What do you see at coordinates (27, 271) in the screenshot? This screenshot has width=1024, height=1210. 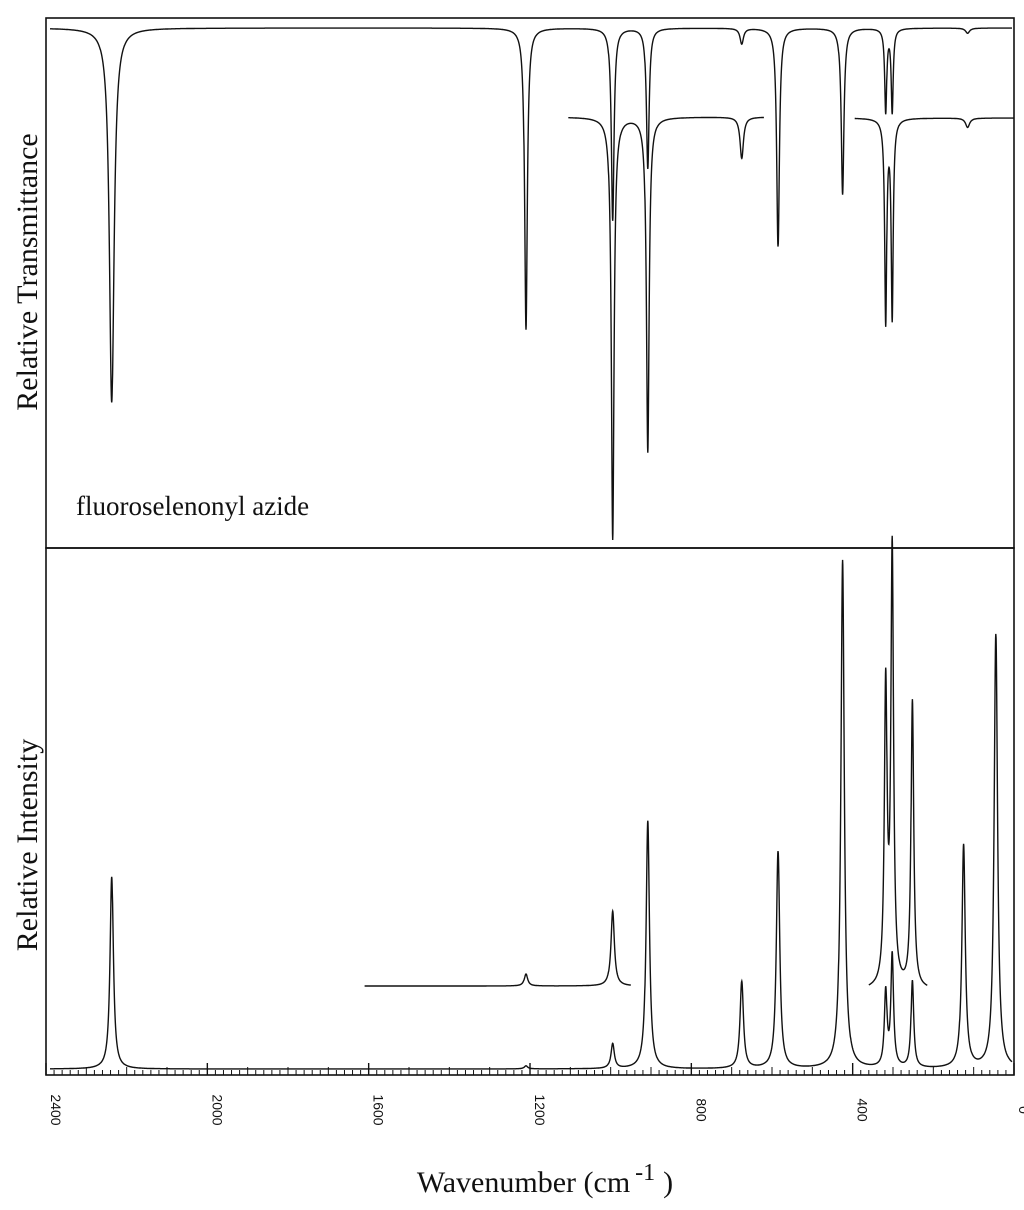 I see `ir-y-axis-title: Relative Transmittance` at bounding box center [27, 271].